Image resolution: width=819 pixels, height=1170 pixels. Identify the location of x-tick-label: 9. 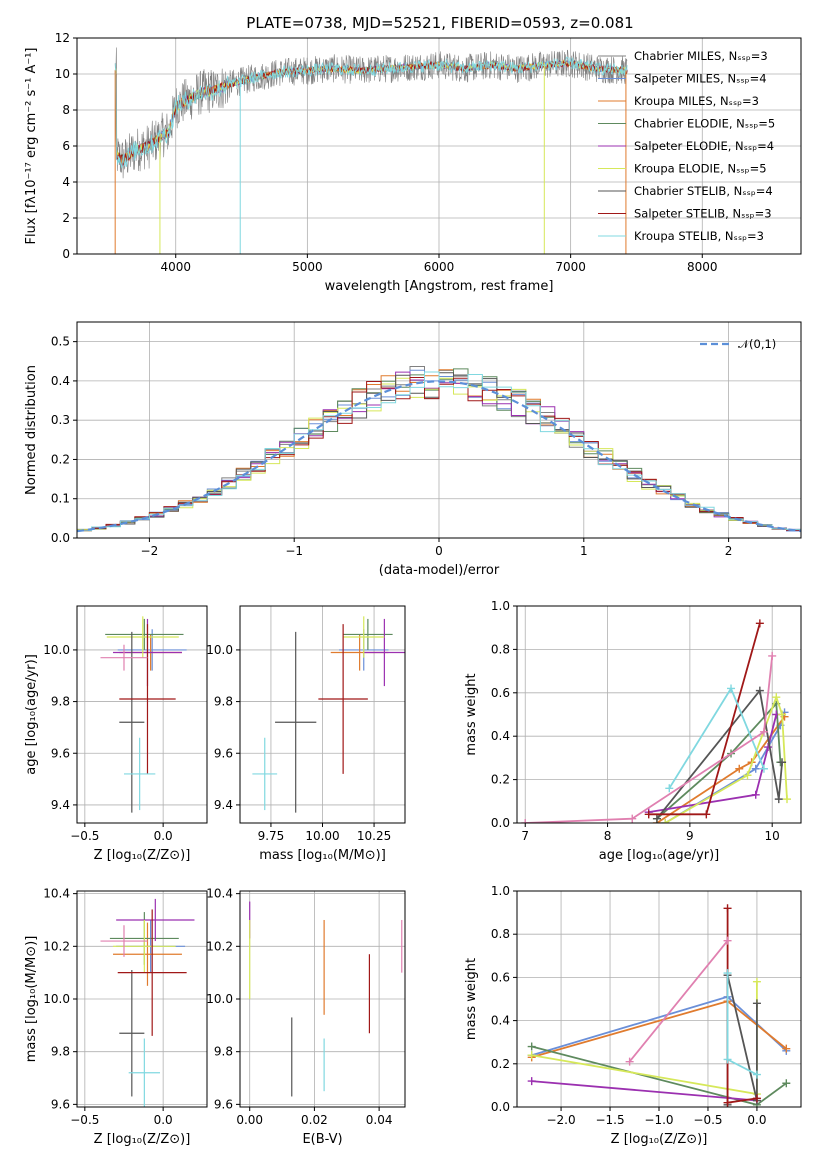
(690, 836).